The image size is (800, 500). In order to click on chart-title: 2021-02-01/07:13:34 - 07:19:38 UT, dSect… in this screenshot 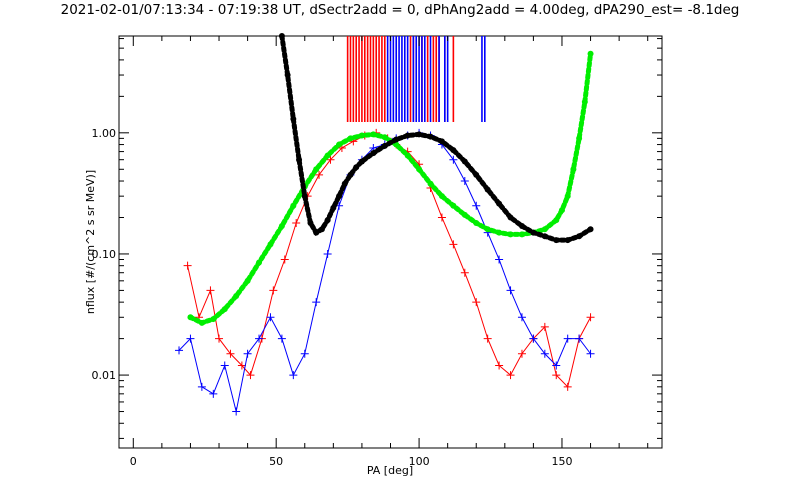, I will do `click(400, 10)`.